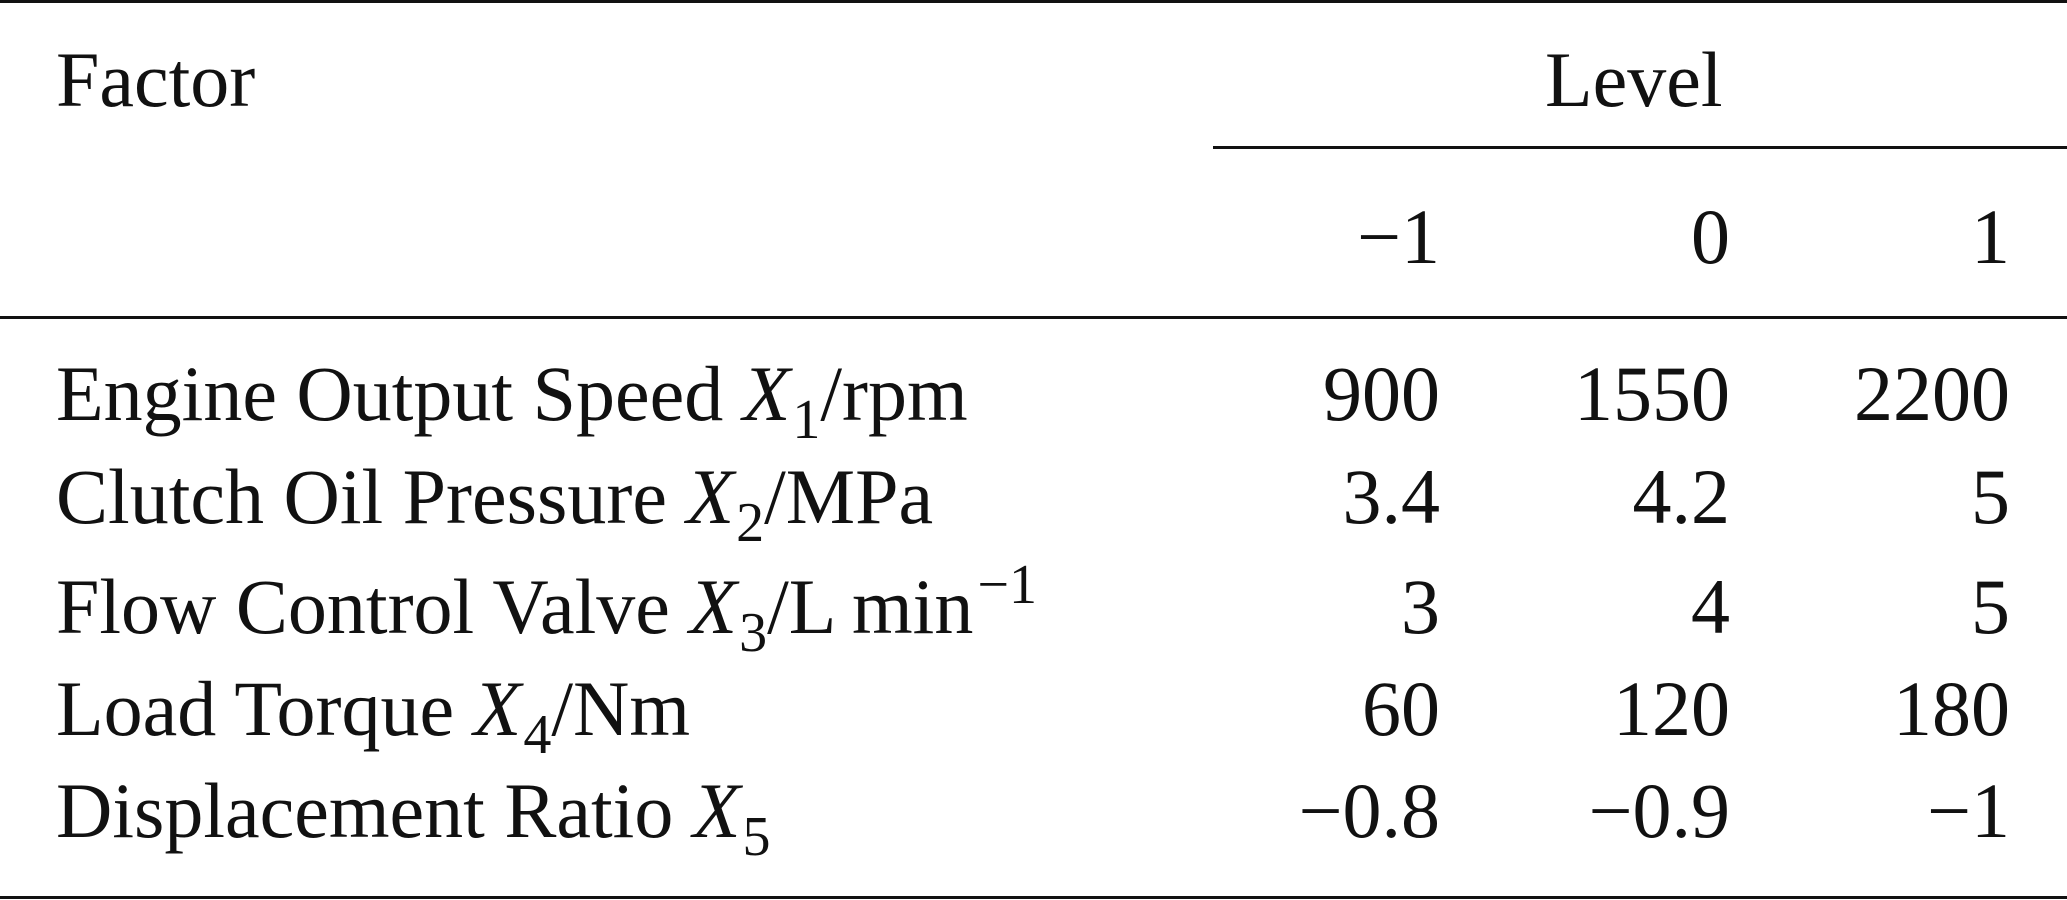 The height and width of the screenshot is (900, 2067). What do you see at coordinates (512, 715) in the screenshot?
I see `factor-symbol: X4` at bounding box center [512, 715].